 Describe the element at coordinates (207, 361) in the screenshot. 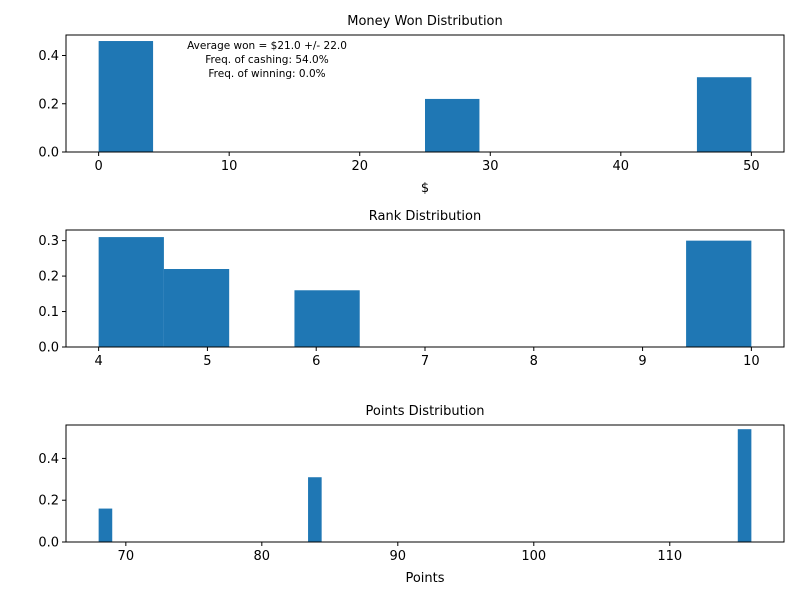

I see `rank-xtick-label: 5` at that location.